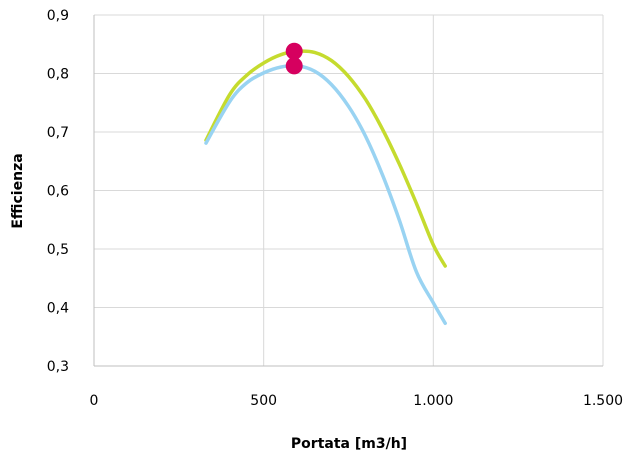  I want to click on y-tick-label: 0,4, so click(58, 309).